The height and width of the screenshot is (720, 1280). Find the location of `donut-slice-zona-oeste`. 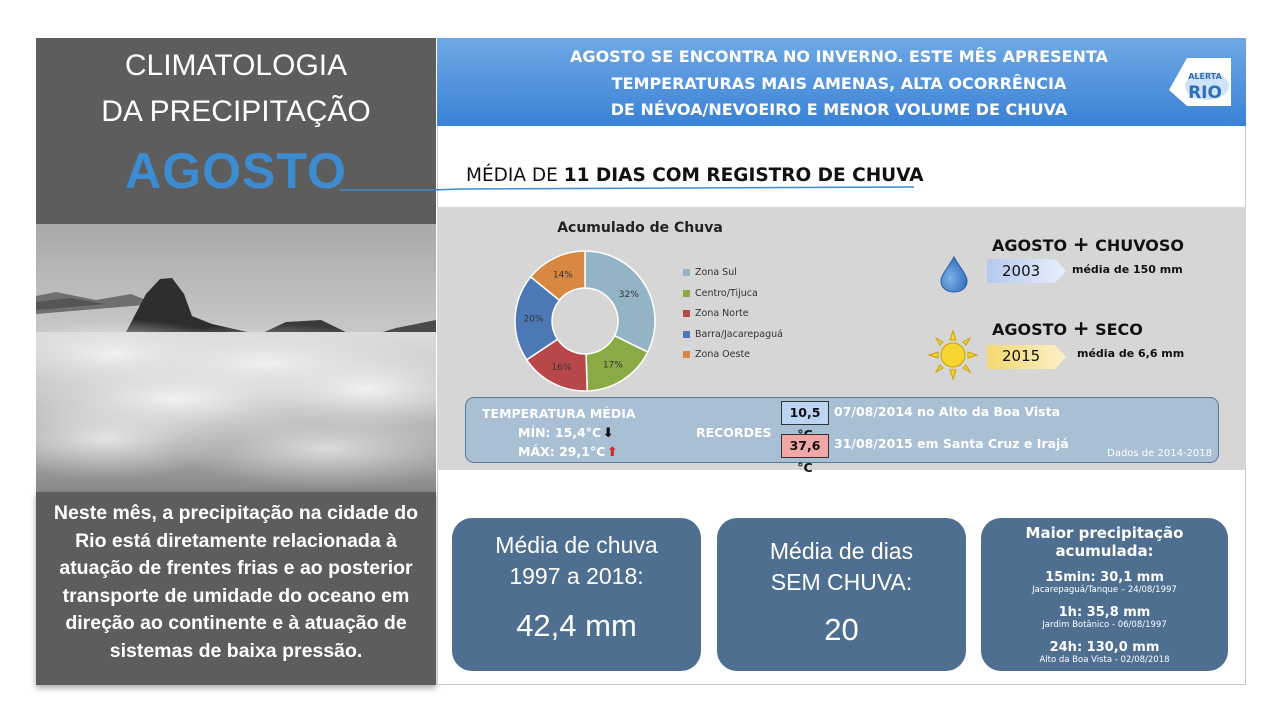

donut-slice-zona-oeste is located at coordinates (557, 276).